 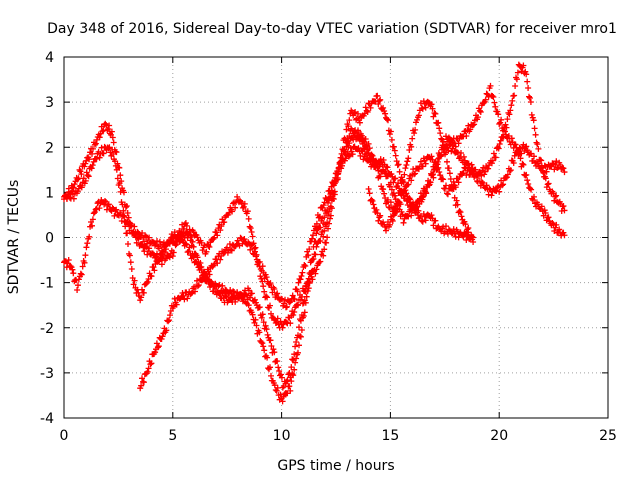 I want to click on y-tick-label: 3, so click(x=49, y=103).